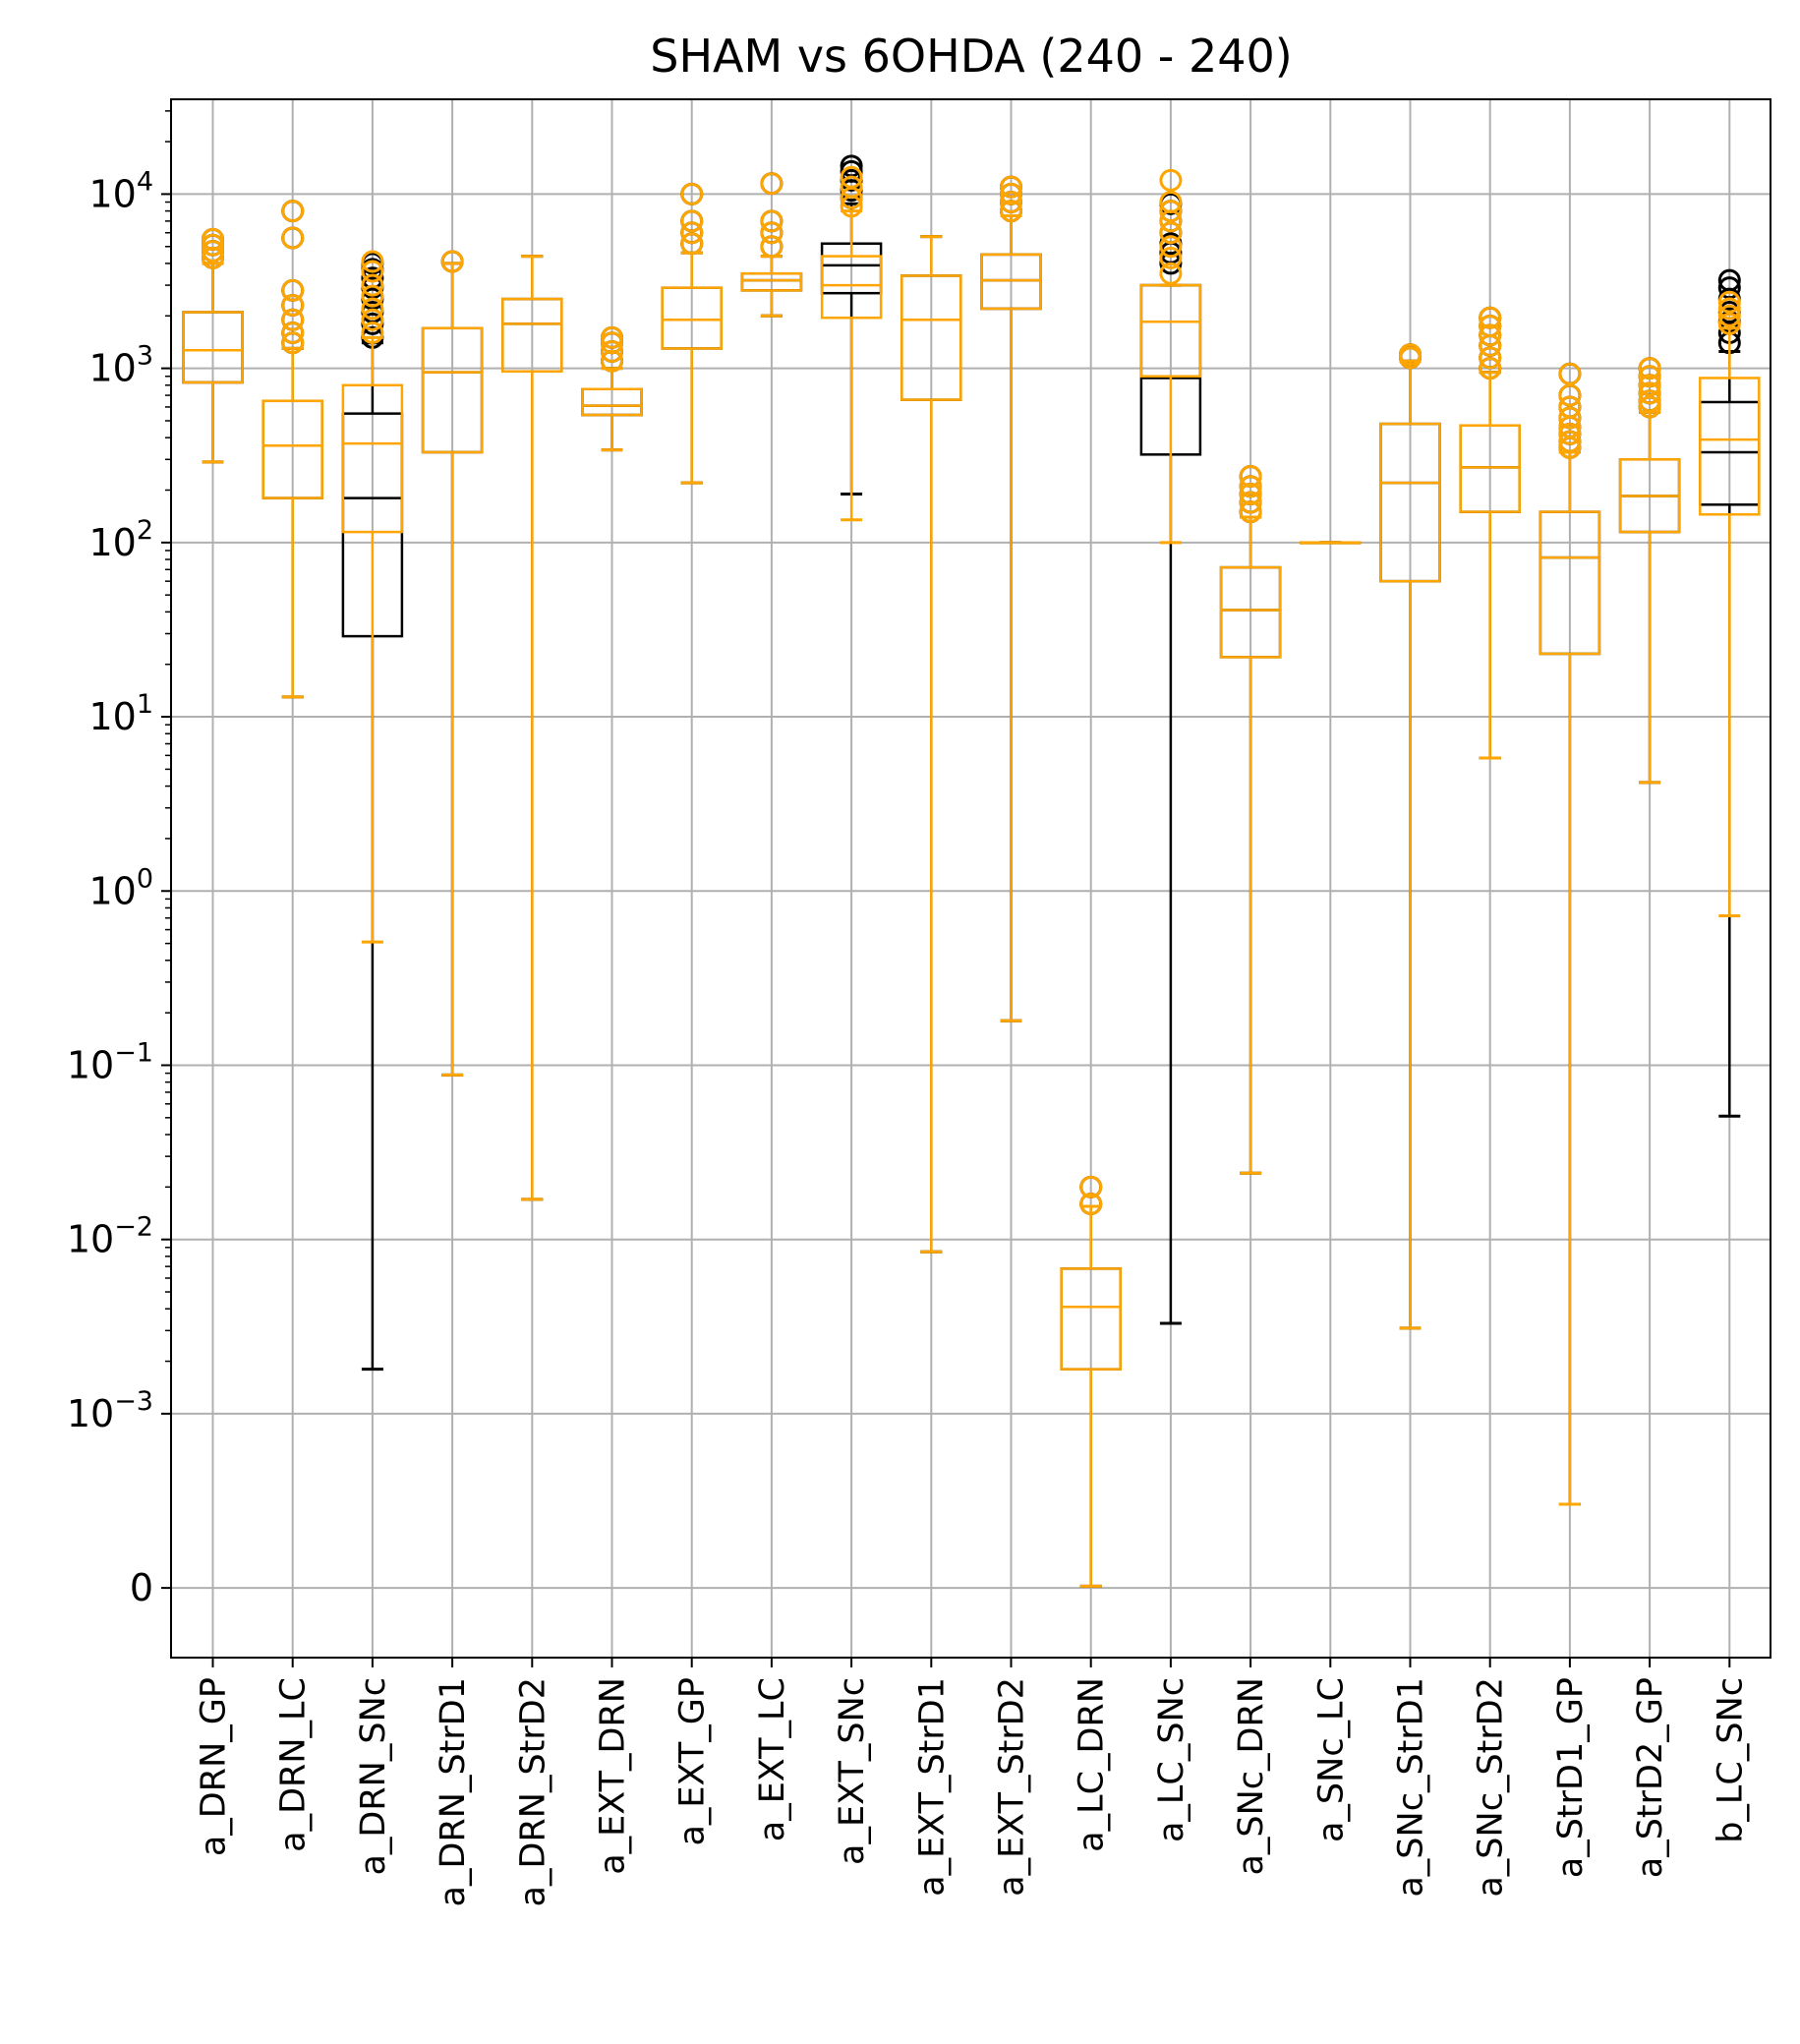 The width and height of the screenshot is (1800, 2044). What do you see at coordinates (1571, 1777) in the screenshot?
I see `x-tick-label: a_StrD1_GP` at bounding box center [1571, 1777].